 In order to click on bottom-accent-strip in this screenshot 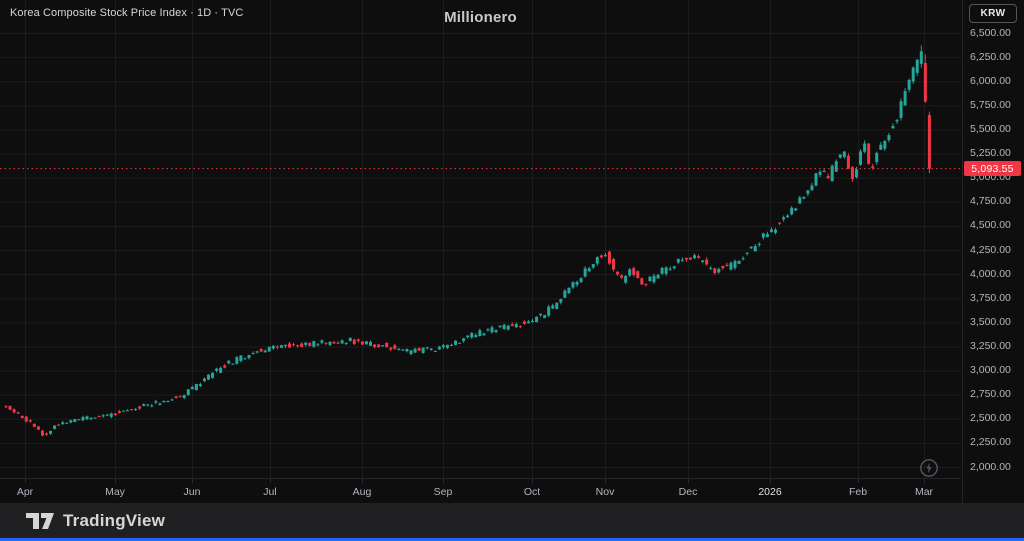, I will do `click(512, 539)`.